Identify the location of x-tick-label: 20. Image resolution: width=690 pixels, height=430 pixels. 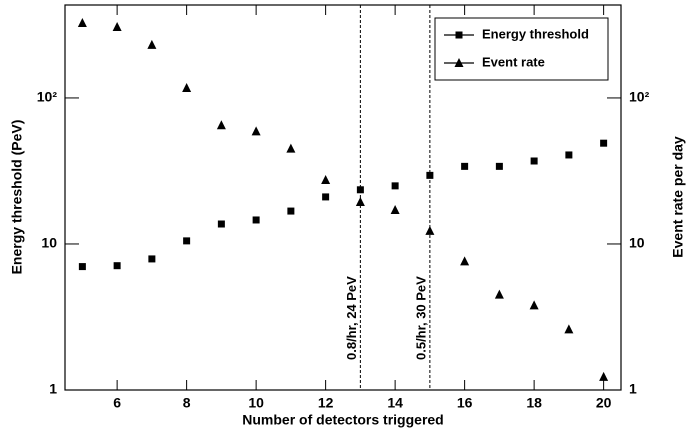
(604, 403).